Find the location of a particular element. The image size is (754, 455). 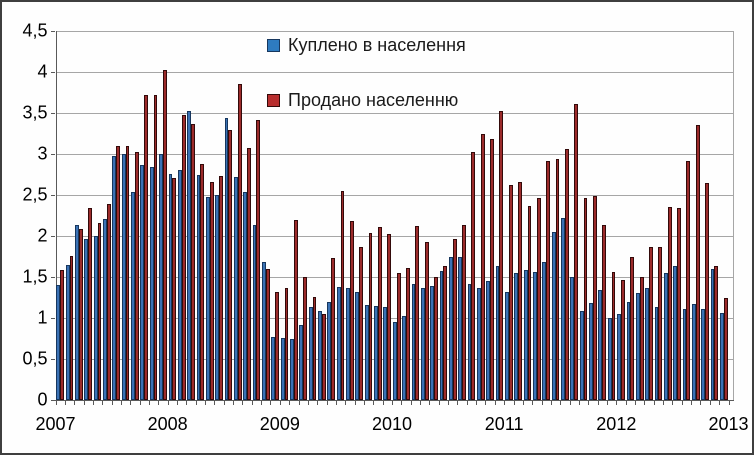

gridline-2,5 is located at coordinates (394, 195).